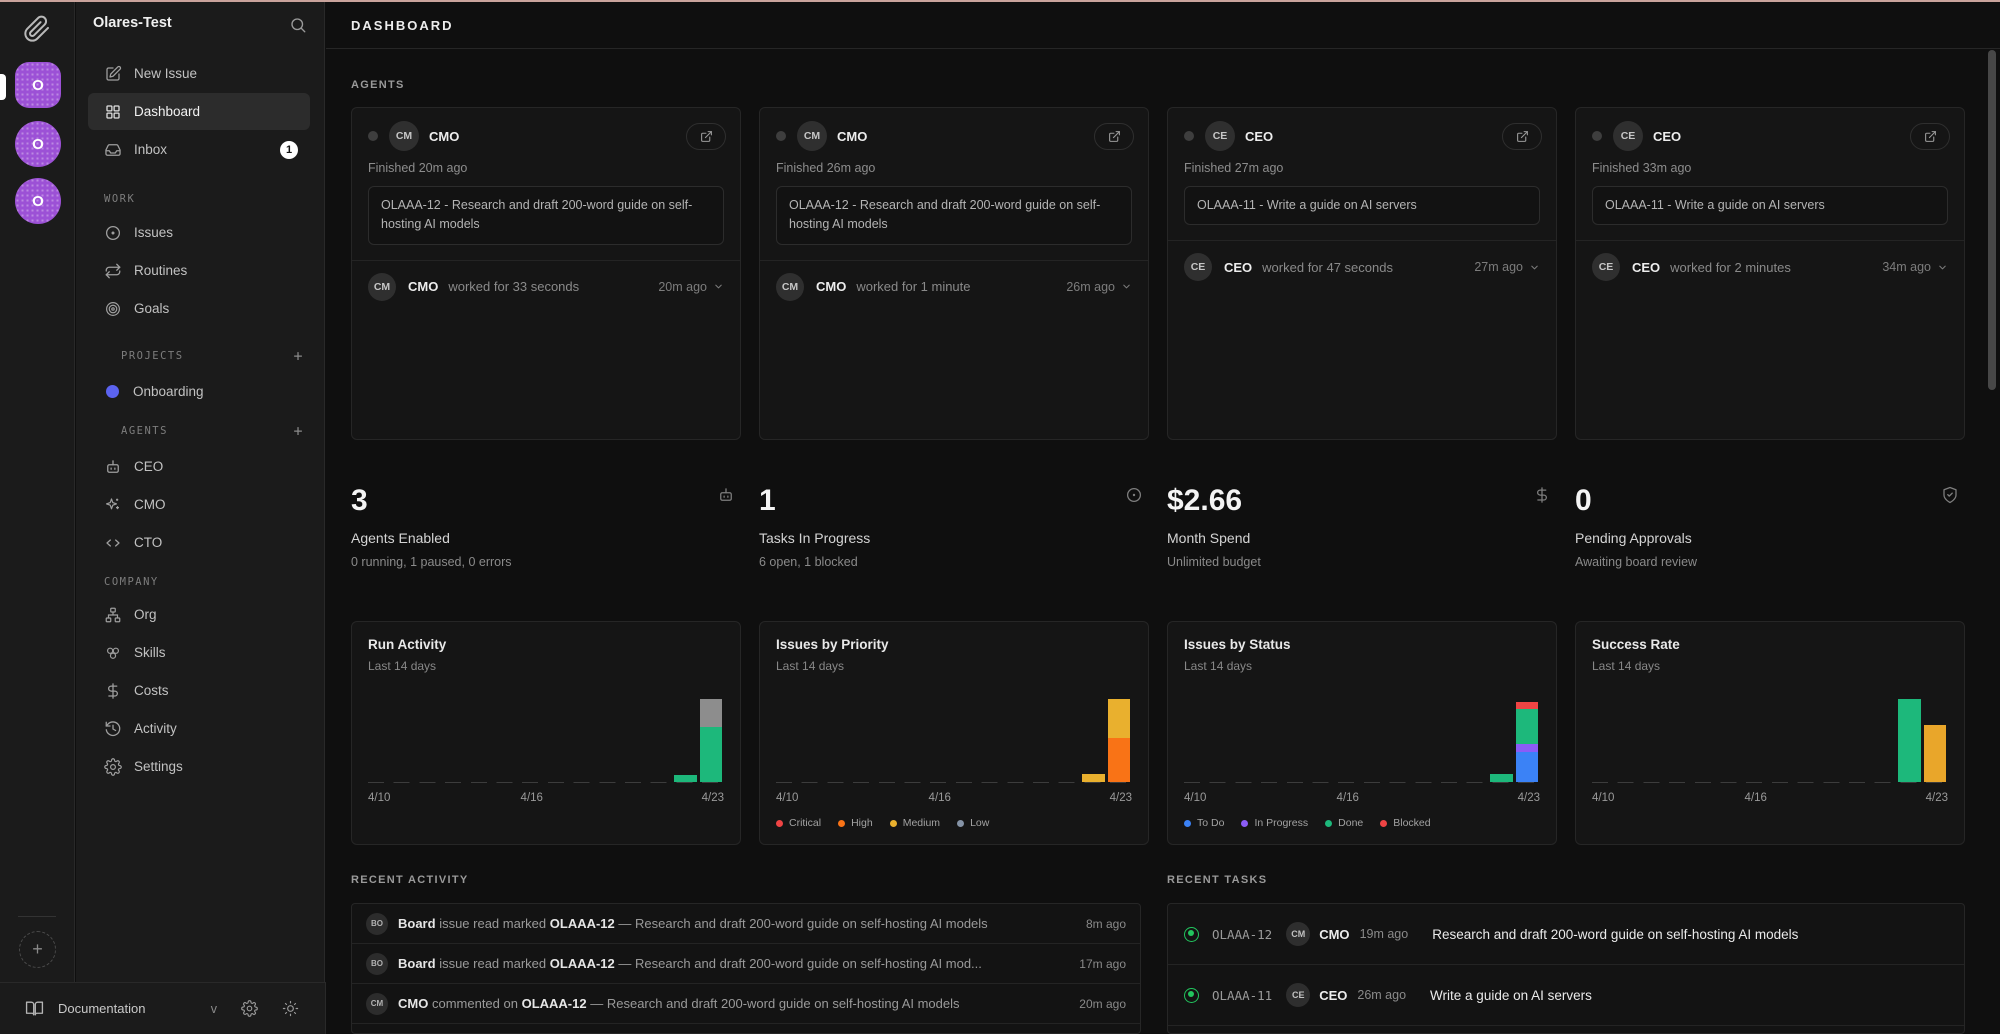  What do you see at coordinates (1636, 562) in the screenshot?
I see `stat-subtext: Awaiting board review` at bounding box center [1636, 562].